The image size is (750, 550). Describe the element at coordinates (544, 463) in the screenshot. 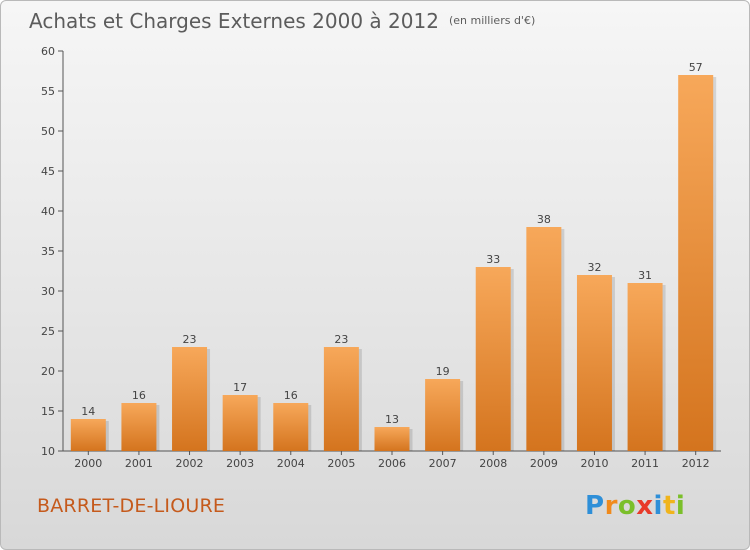

I see `x-tick-label: 2009` at that location.